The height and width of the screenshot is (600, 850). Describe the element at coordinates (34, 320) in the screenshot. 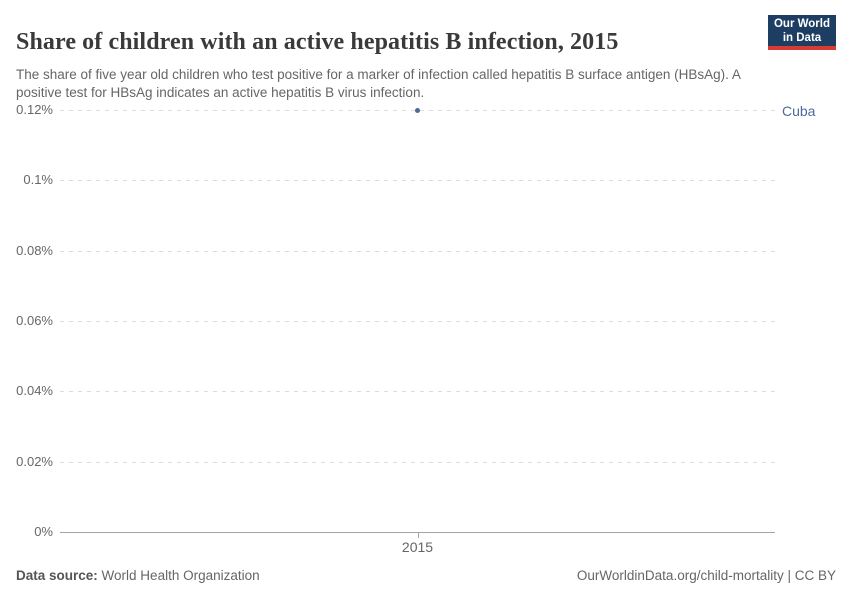

I see `y-axis-tick-label: 0.06%` at that location.